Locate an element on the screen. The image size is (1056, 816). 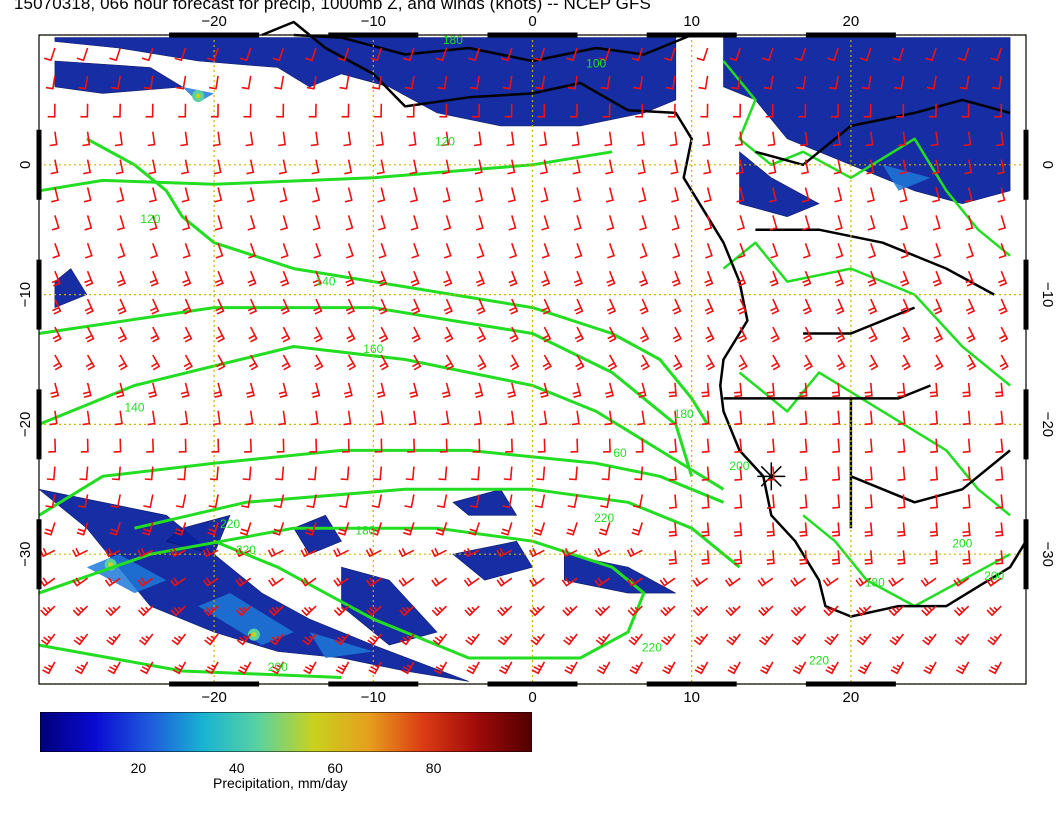
coastline is located at coordinates (875, 262).